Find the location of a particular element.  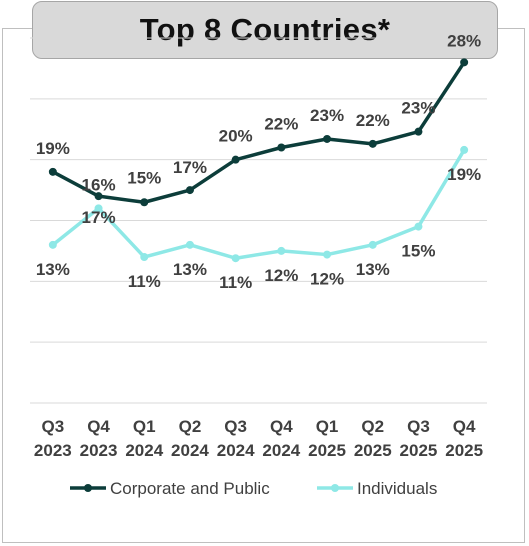

data-label-individuals: 15% is located at coordinates (418, 251).